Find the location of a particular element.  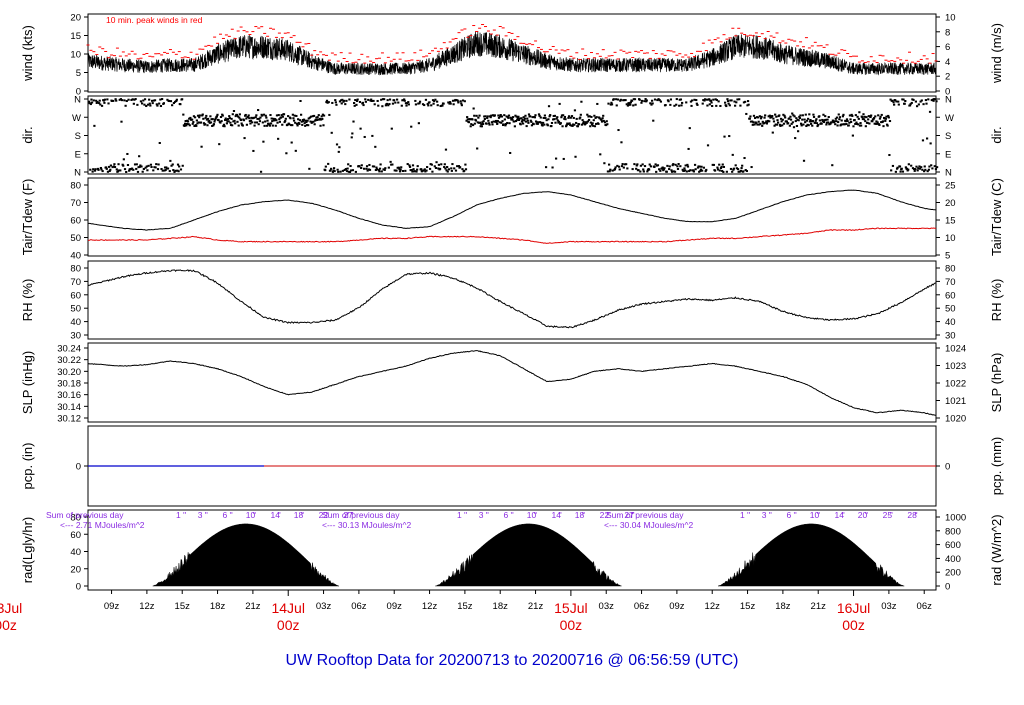

panel-rad-left-label: rad(Lgly/hr) is located at coordinates (27, 550).